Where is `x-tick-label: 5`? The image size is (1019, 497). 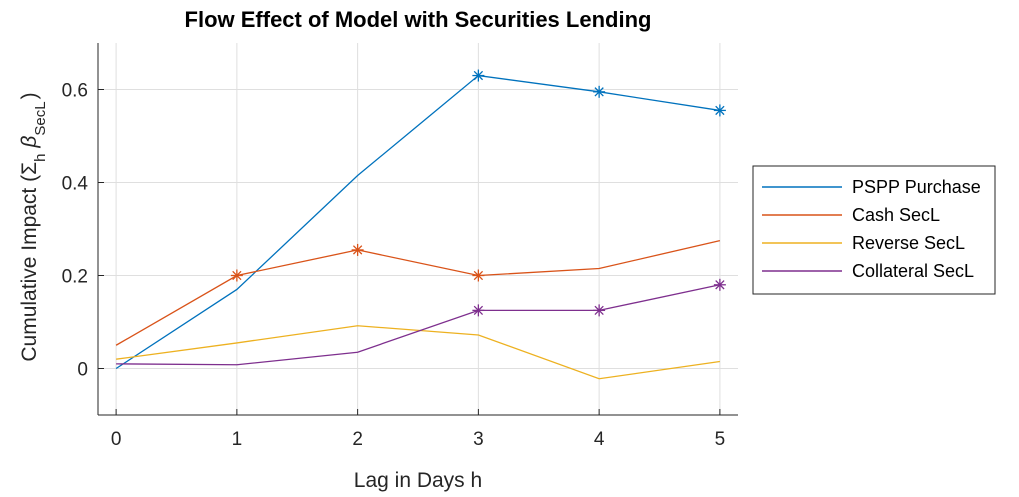
x-tick-label: 5 is located at coordinates (720, 439).